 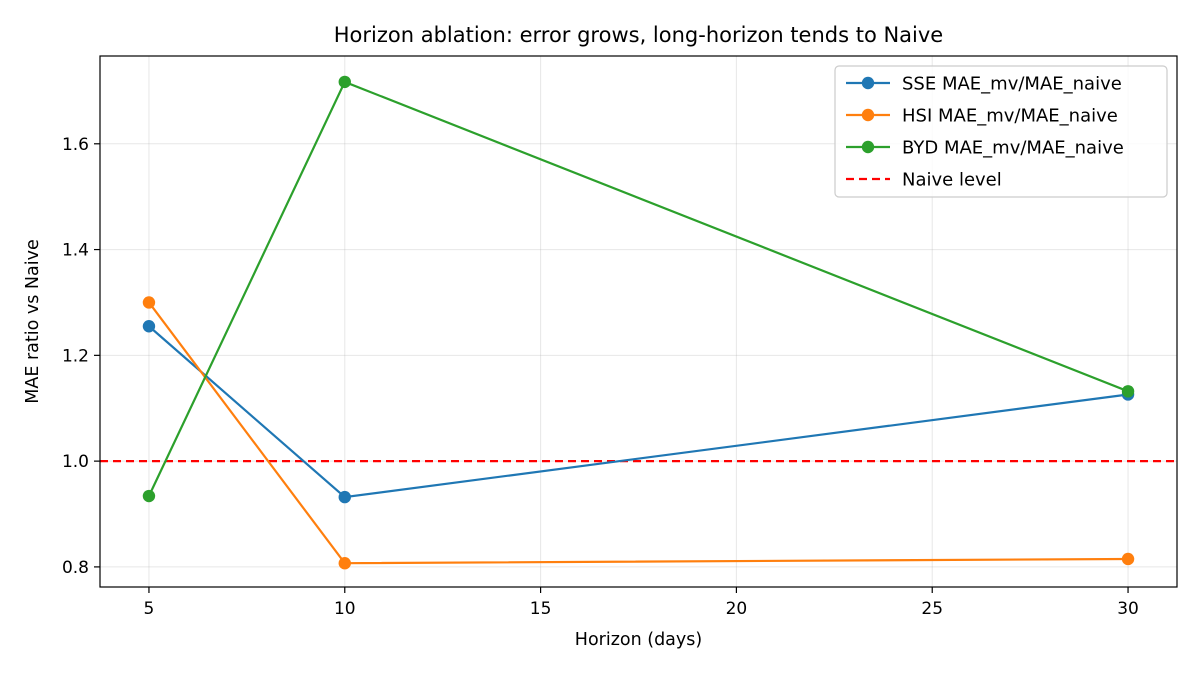 I want to click on y-axis-label: MAE ratio vs Naive, so click(x=33, y=321).